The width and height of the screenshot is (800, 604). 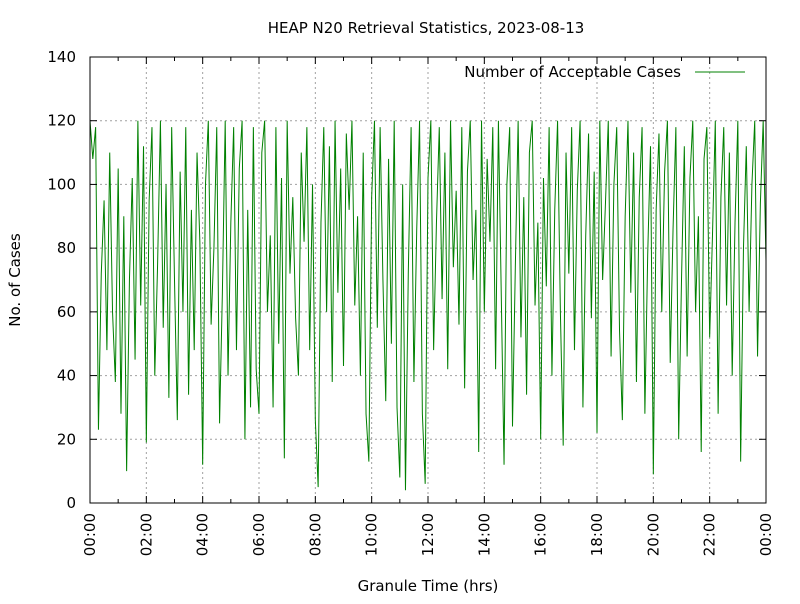 What do you see at coordinates (66, 376) in the screenshot?
I see `y-tick-label: 40` at bounding box center [66, 376].